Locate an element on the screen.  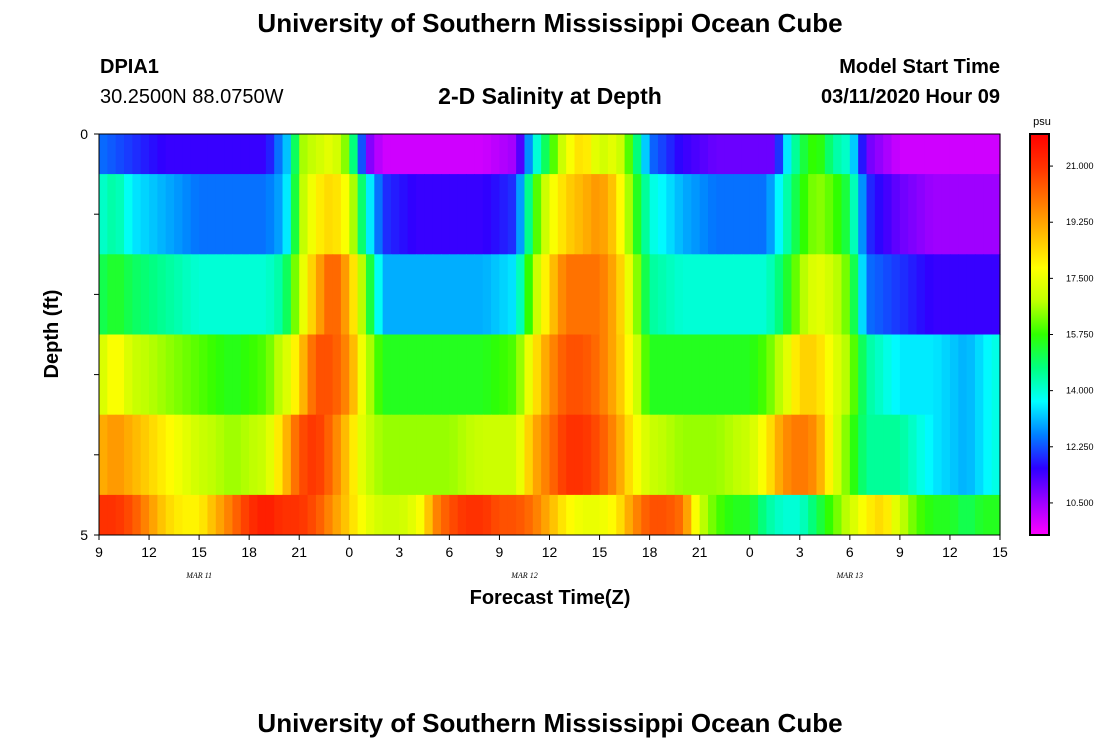
colorbar-unit: psu is located at coordinates (1042, 122).